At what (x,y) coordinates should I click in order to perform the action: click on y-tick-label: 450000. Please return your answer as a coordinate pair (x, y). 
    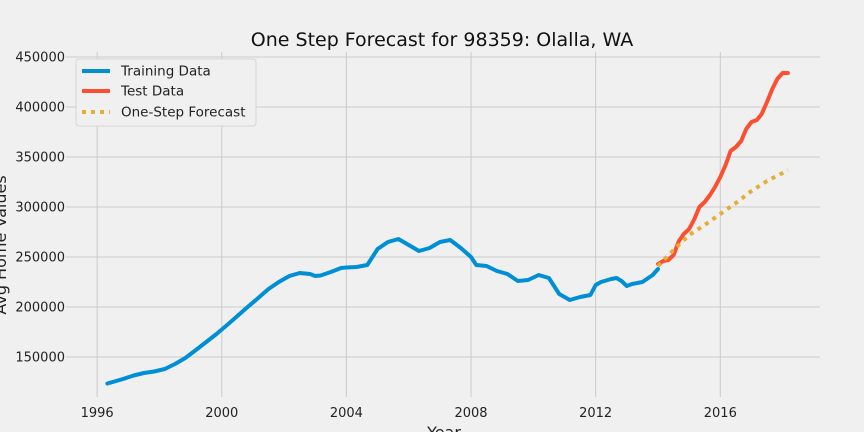
    Looking at the image, I should click on (40, 58).